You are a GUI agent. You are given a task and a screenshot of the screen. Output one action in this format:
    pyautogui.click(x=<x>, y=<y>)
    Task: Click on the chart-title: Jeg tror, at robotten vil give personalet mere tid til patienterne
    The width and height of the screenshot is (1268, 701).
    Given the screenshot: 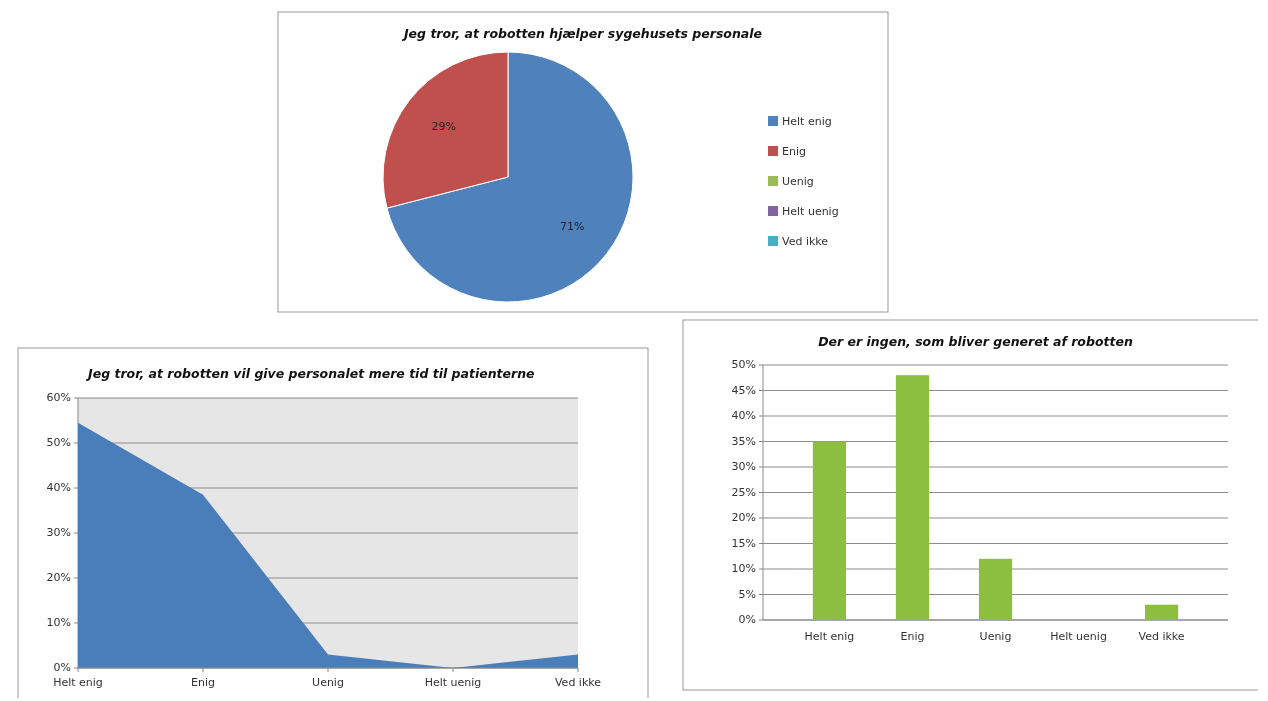 What is the action you would take?
    pyautogui.click(x=310, y=373)
    